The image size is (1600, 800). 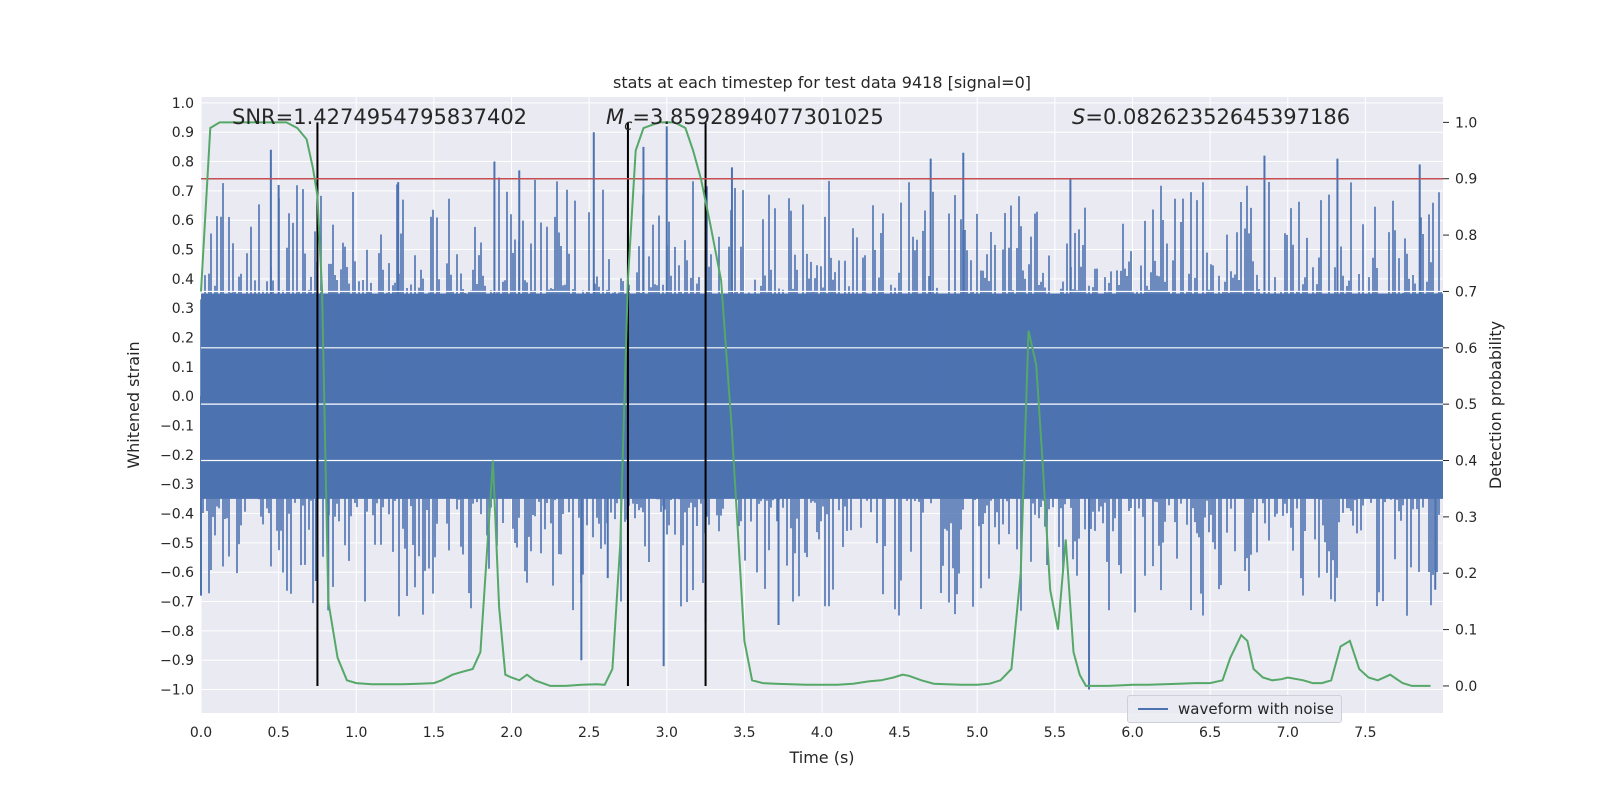 What do you see at coordinates (757, 117) in the screenshot?
I see `mc-value: =3.8592894077301025` at bounding box center [757, 117].